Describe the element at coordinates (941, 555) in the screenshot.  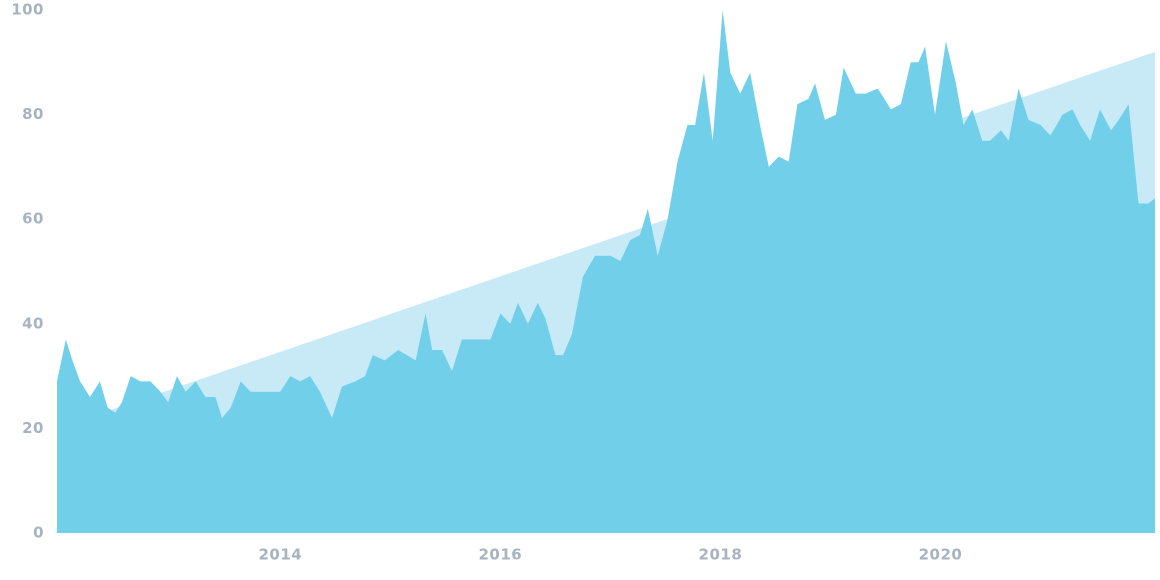
I see `x-tick-label: 2020` at that location.